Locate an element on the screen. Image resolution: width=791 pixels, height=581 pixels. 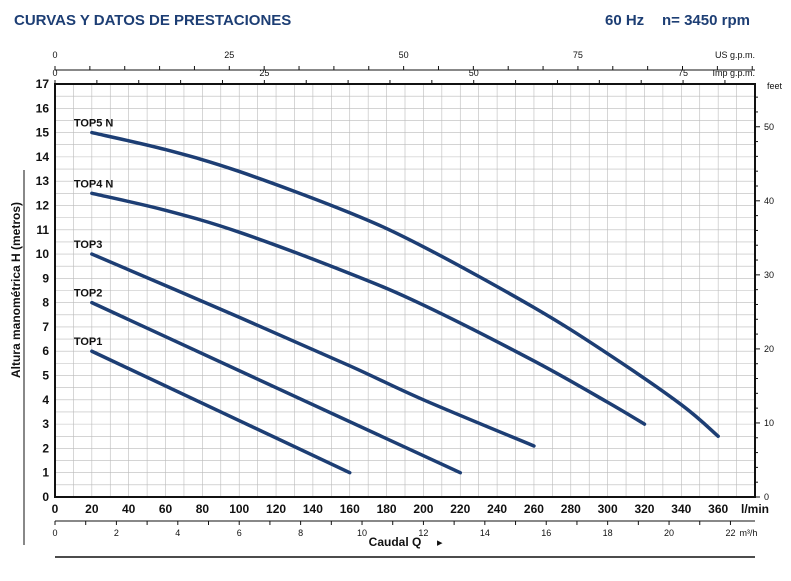
m3h-tick-label: 22 is located at coordinates (730, 533).